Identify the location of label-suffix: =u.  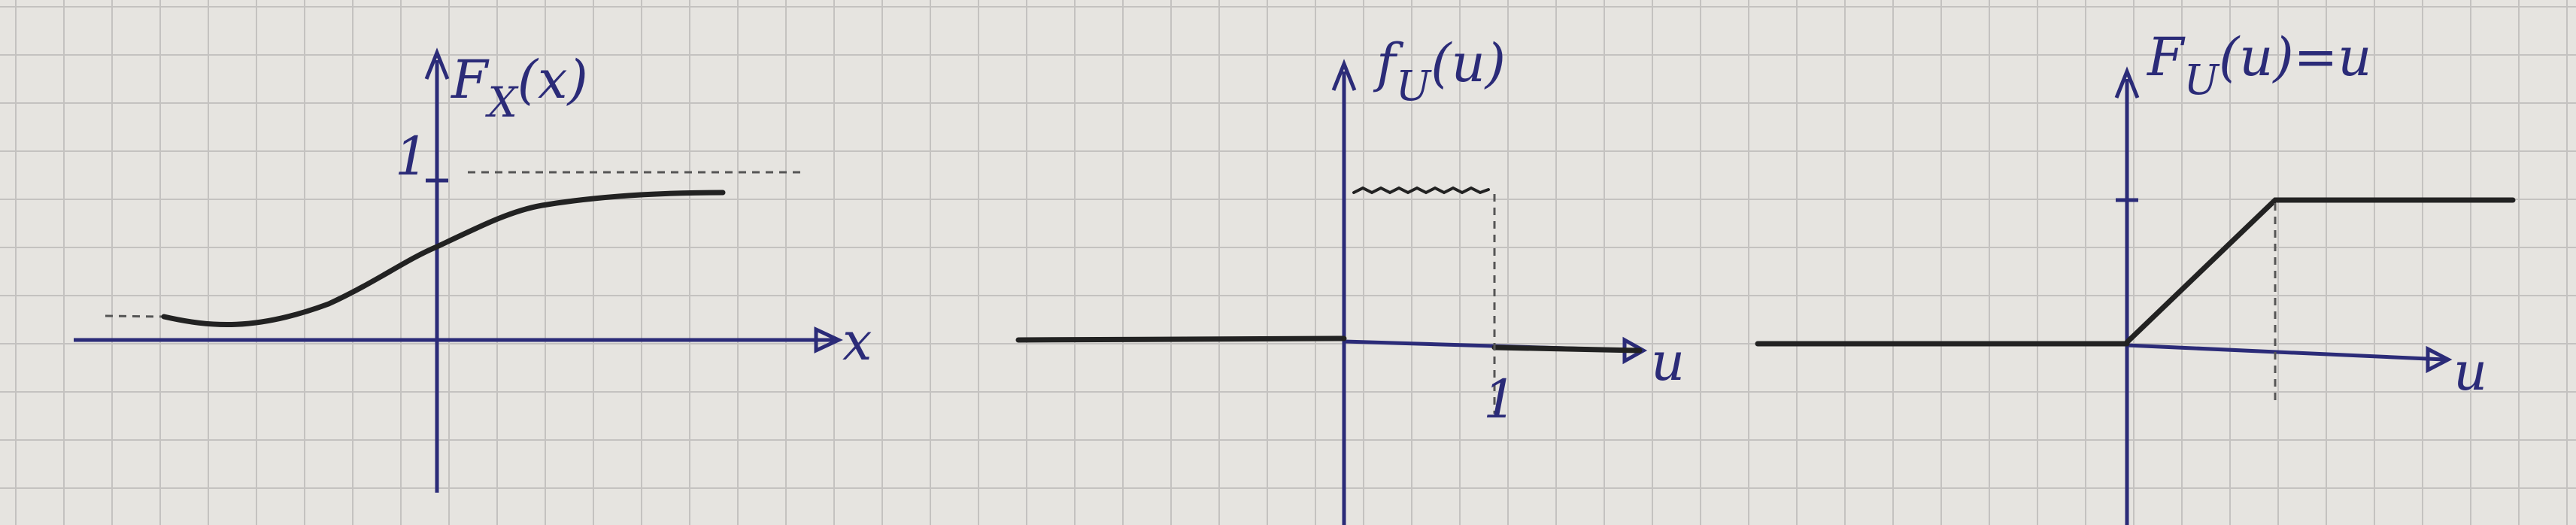
(2333, 57).